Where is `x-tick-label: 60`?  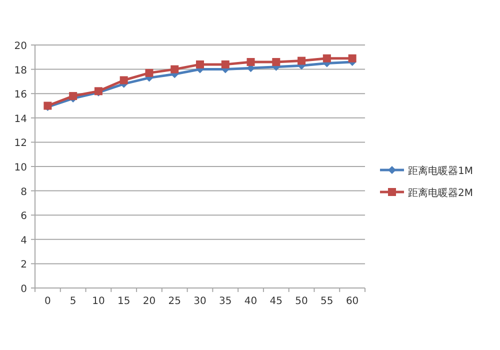 x-tick-label: 60 is located at coordinates (352, 301).